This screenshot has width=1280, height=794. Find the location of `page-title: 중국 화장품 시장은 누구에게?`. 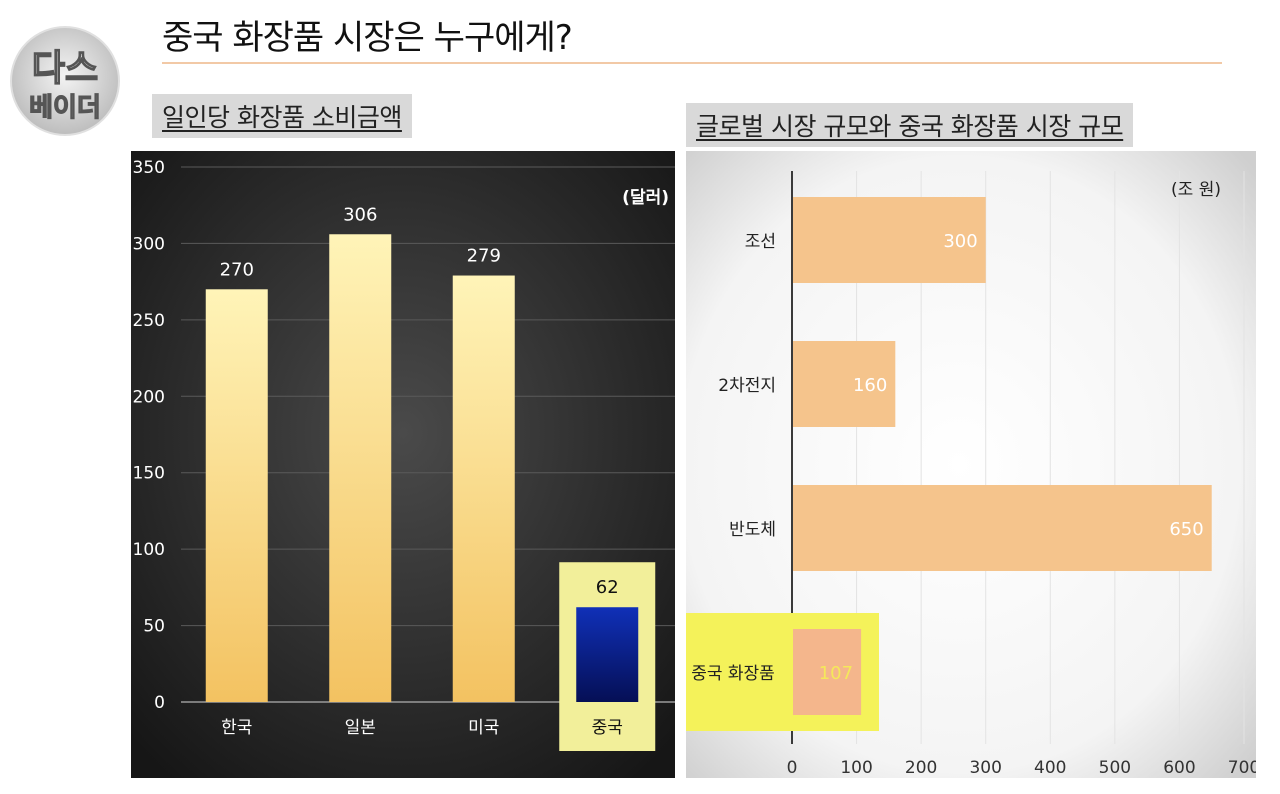

page-title: 중국 화장품 시장은 누구에게? is located at coordinates (367, 38).